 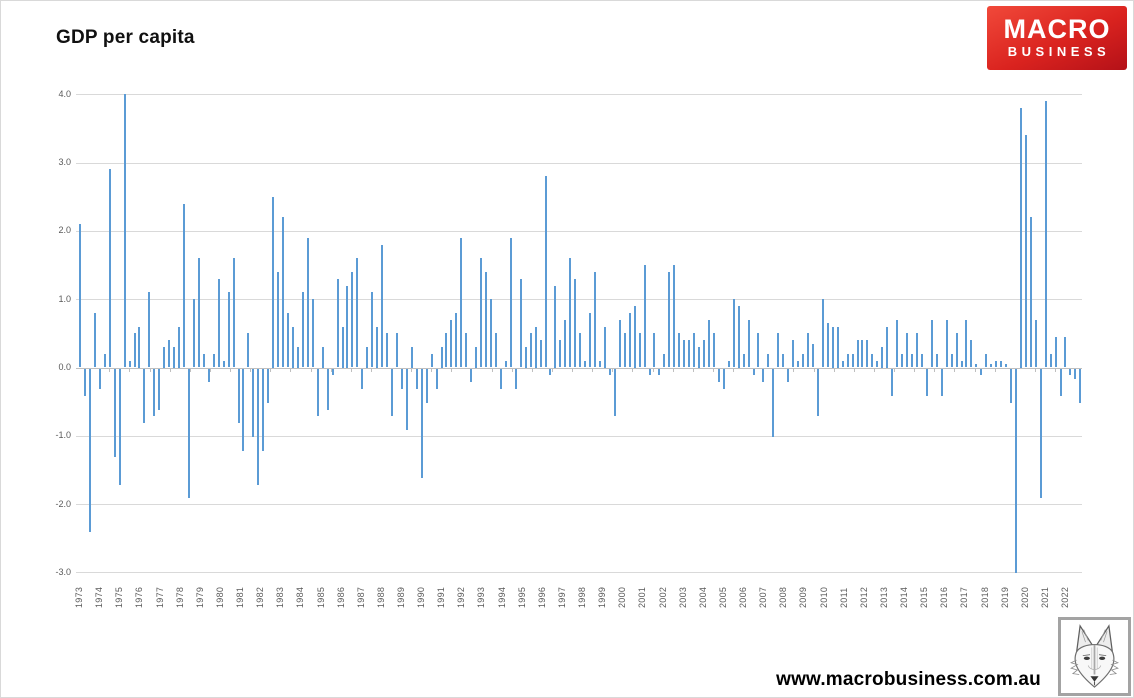 What do you see at coordinates (863, 597) in the screenshot?
I see `x-axis-label: 2012` at bounding box center [863, 597].